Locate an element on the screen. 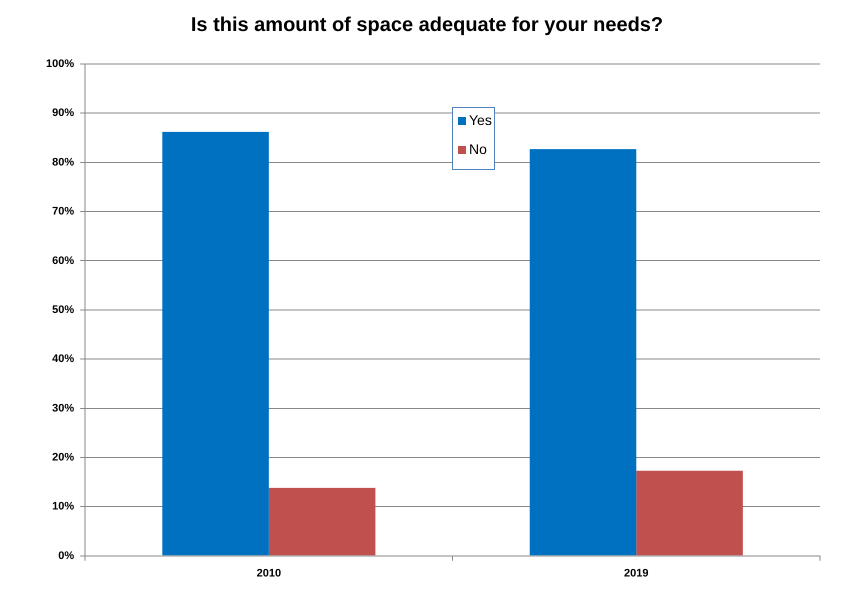 This screenshot has height=606, width=854. y-tick-label: 40% is located at coordinates (63, 359).